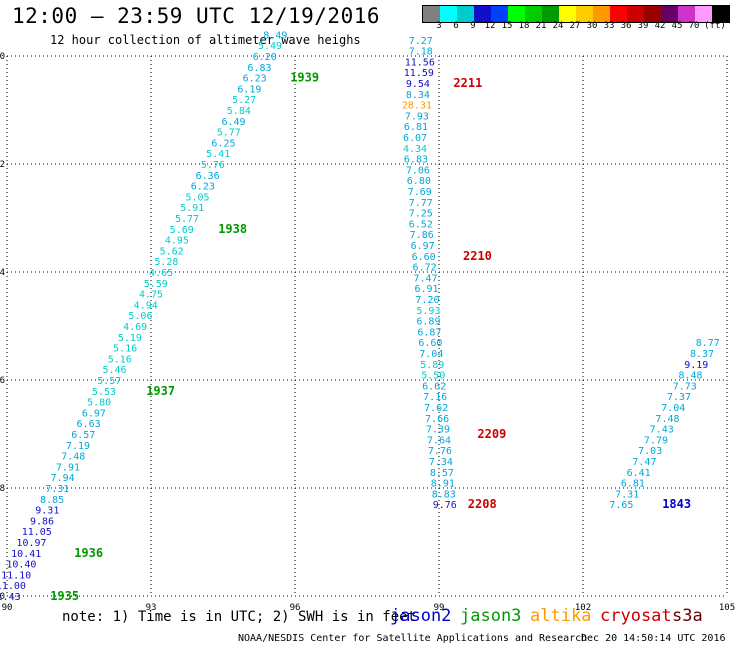  Describe the element at coordinates (418, 84) in the screenshot. I see `wave-height-value: 9.54` at that location.